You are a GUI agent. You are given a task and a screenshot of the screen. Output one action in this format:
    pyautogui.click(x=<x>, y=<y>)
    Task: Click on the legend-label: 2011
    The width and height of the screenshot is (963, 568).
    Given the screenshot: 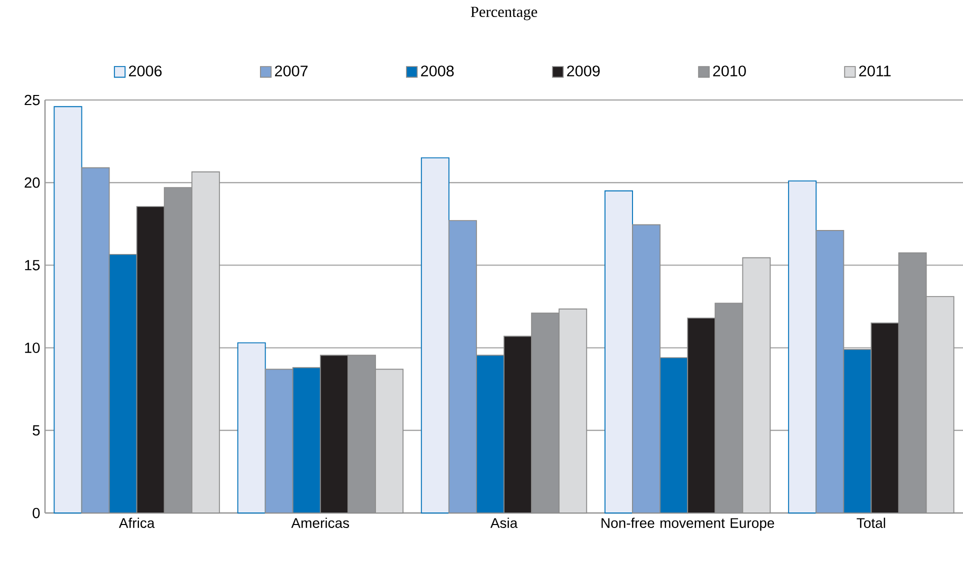 What is the action you would take?
    pyautogui.click(x=875, y=71)
    